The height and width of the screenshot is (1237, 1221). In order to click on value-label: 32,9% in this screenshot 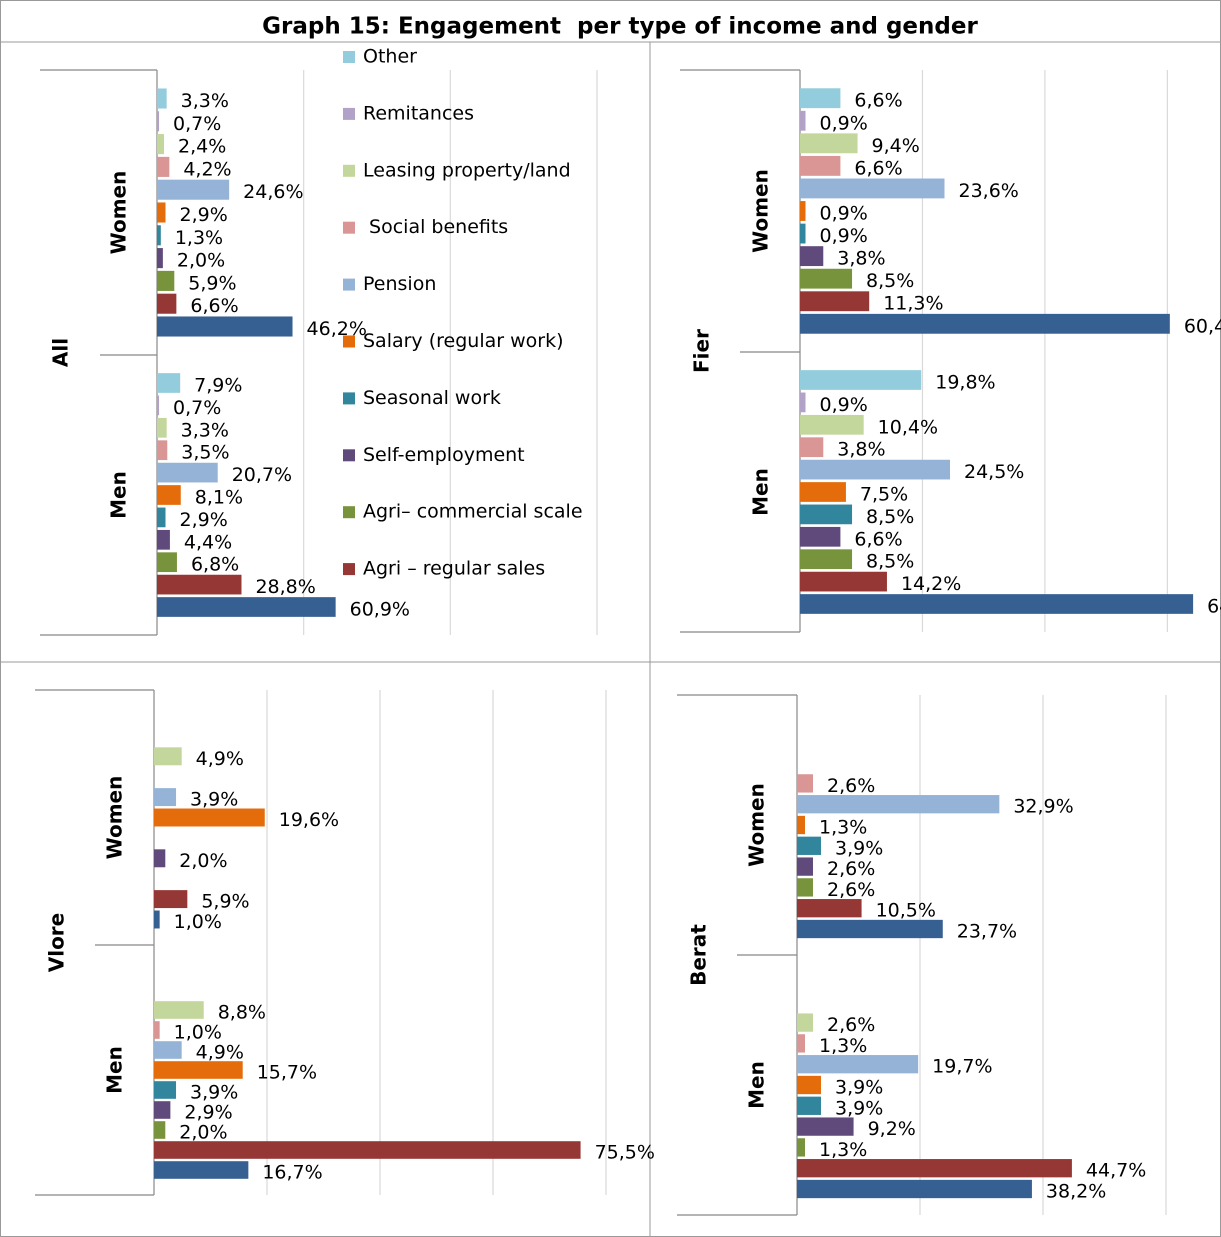, I will do `click(1043, 807)`.